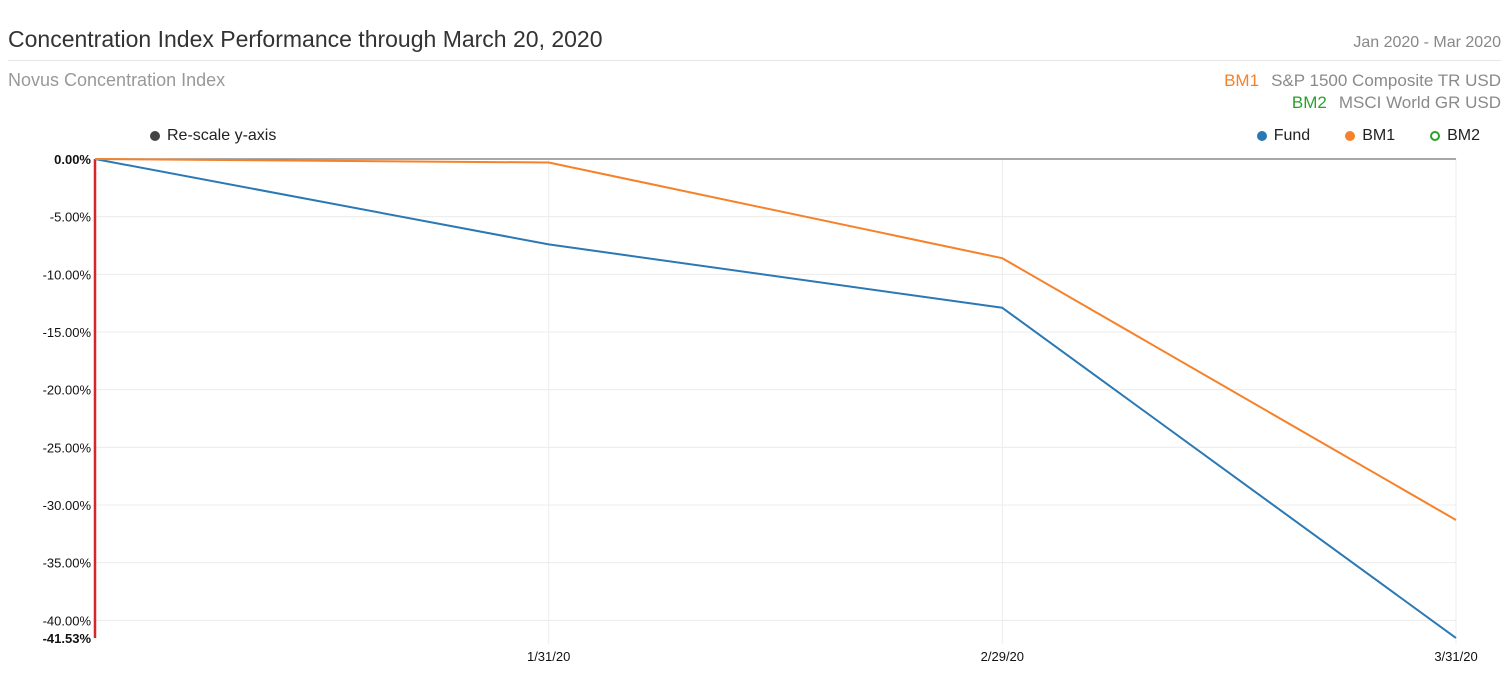 This screenshot has height=676, width=1512. I want to click on rescale-dot-icon, so click(155, 136).